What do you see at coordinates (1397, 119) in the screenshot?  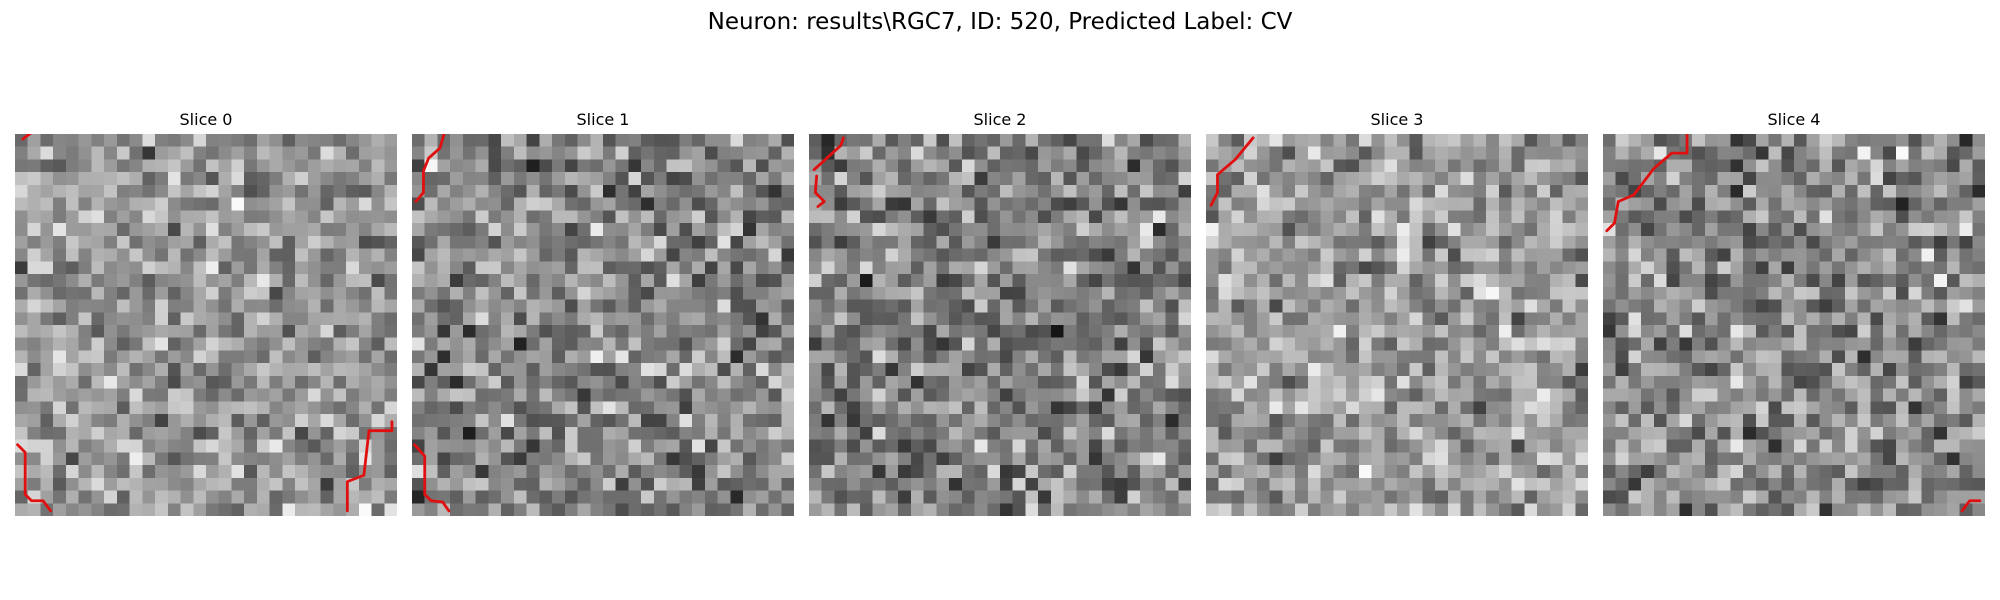 I see `slice-title-3: Slice 3` at bounding box center [1397, 119].